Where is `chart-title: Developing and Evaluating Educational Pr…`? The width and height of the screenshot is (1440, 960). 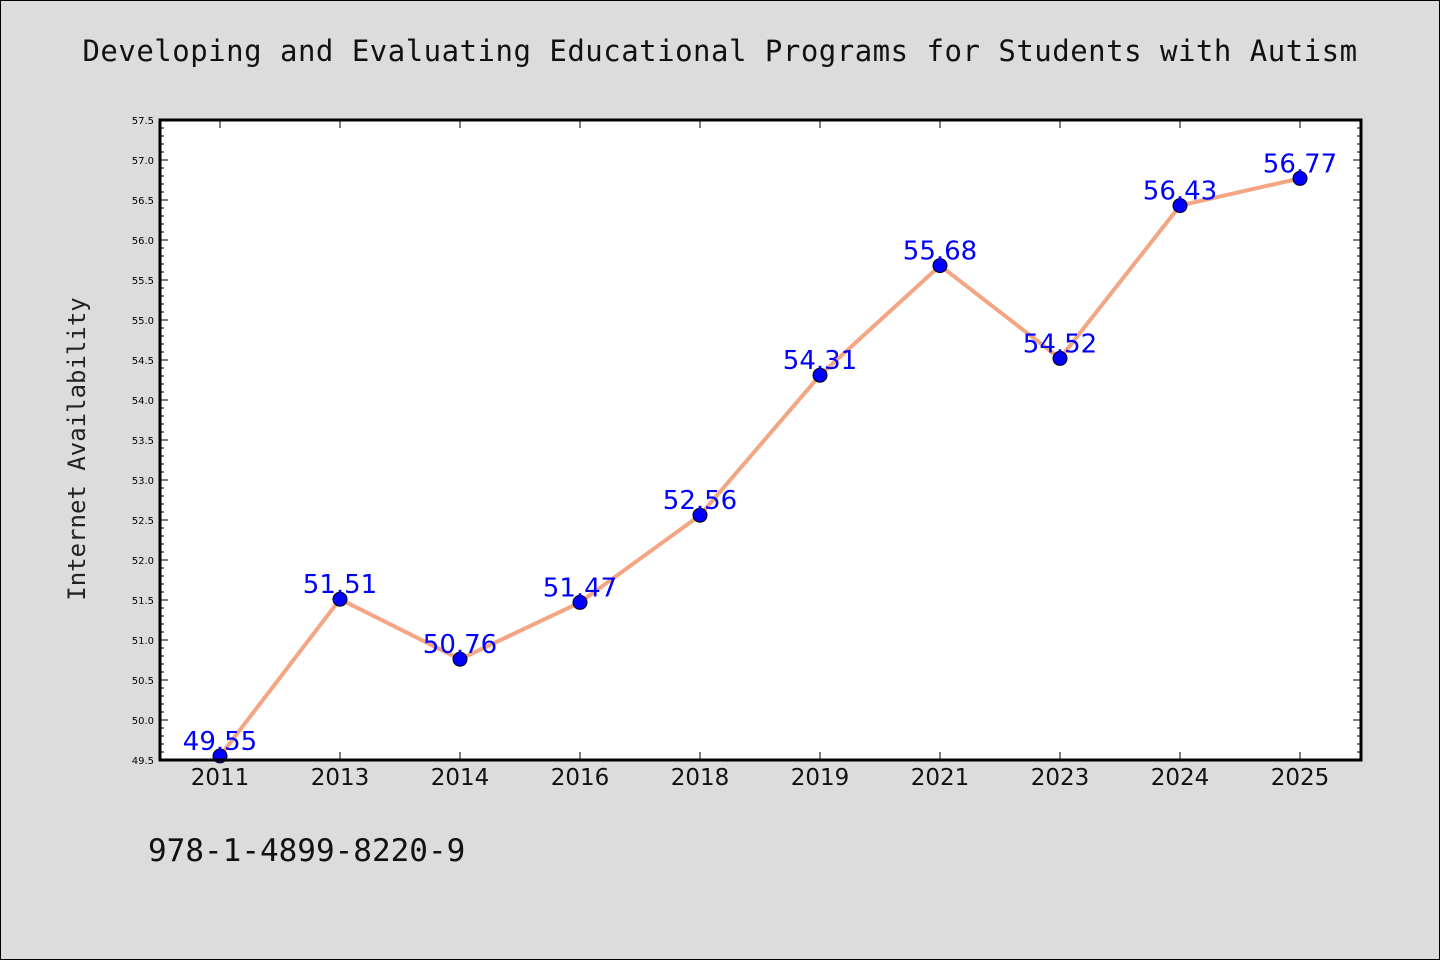 chart-title: Developing and Evaluating Educational Pr… is located at coordinates (720, 51).